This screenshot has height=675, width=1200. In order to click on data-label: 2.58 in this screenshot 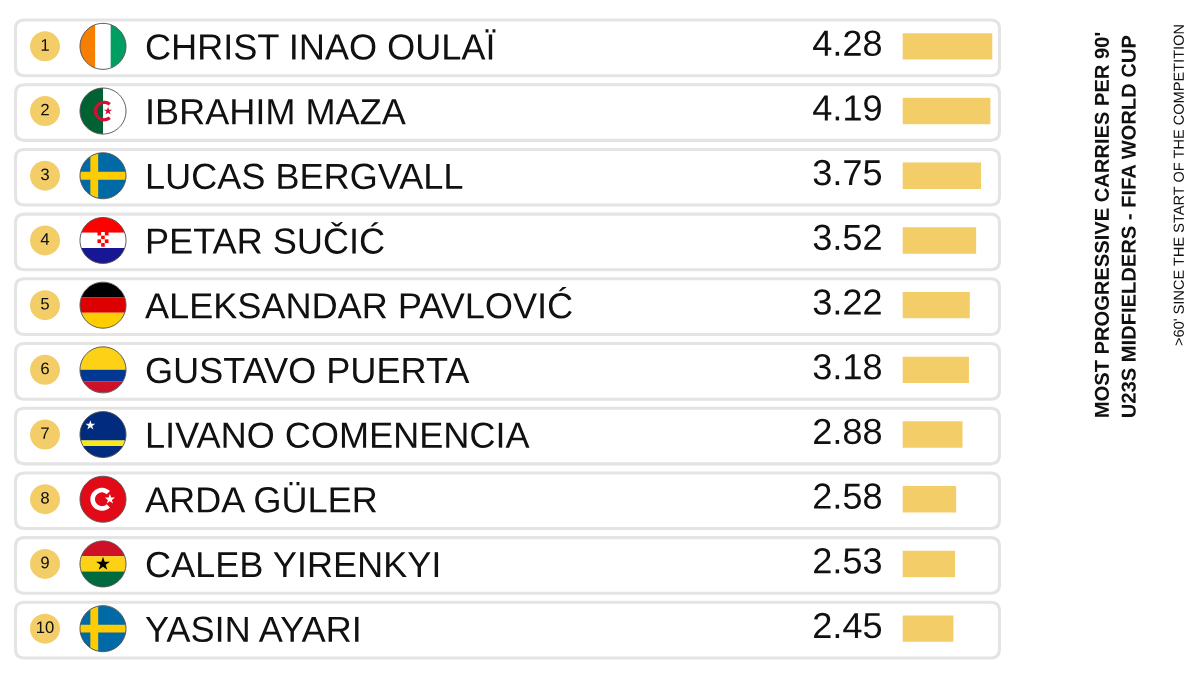, I will do `click(847, 496)`.